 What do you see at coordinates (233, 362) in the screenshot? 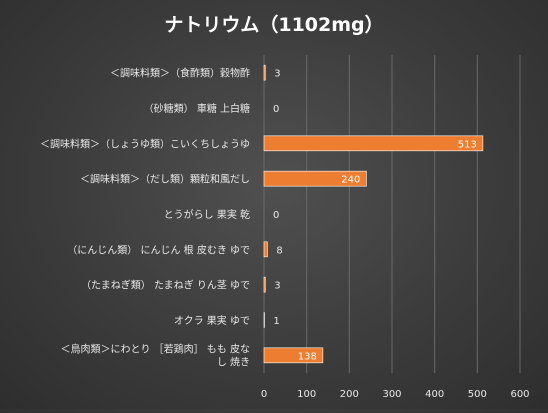
I see `category-label-line: し 焼き` at bounding box center [233, 362].